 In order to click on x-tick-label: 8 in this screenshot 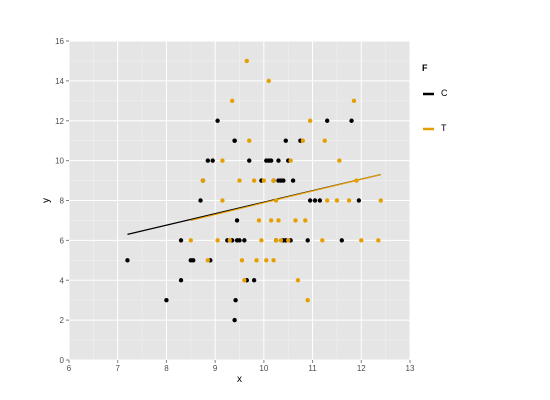, I will do `click(166, 368)`.